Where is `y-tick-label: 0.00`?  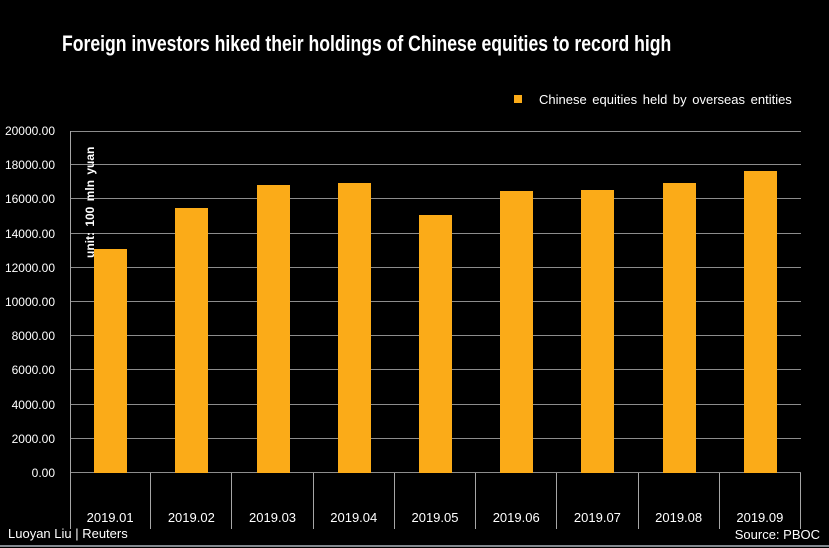 y-tick-label: 0.00 is located at coordinates (43, 473).